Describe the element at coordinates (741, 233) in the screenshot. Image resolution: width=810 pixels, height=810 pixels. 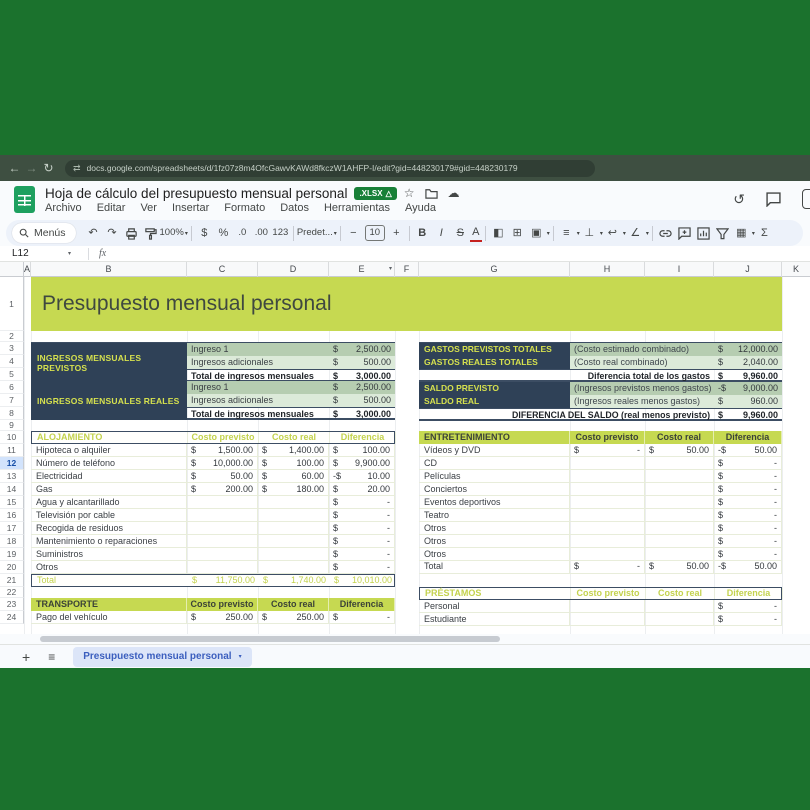
I see `table-views-icon: ▦` at that location.